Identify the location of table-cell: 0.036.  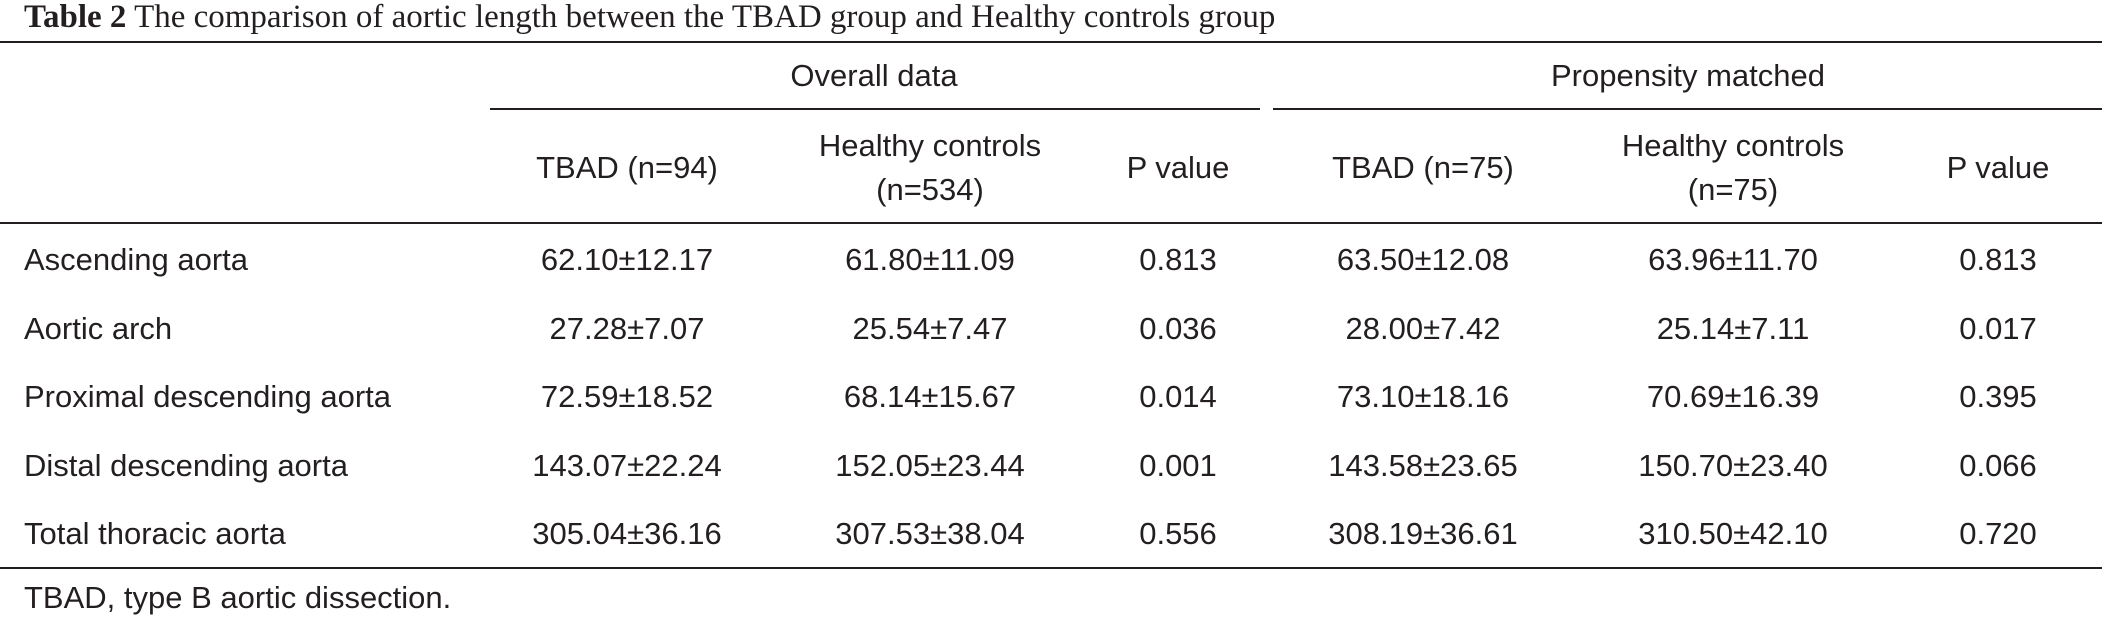
(1178, 328).